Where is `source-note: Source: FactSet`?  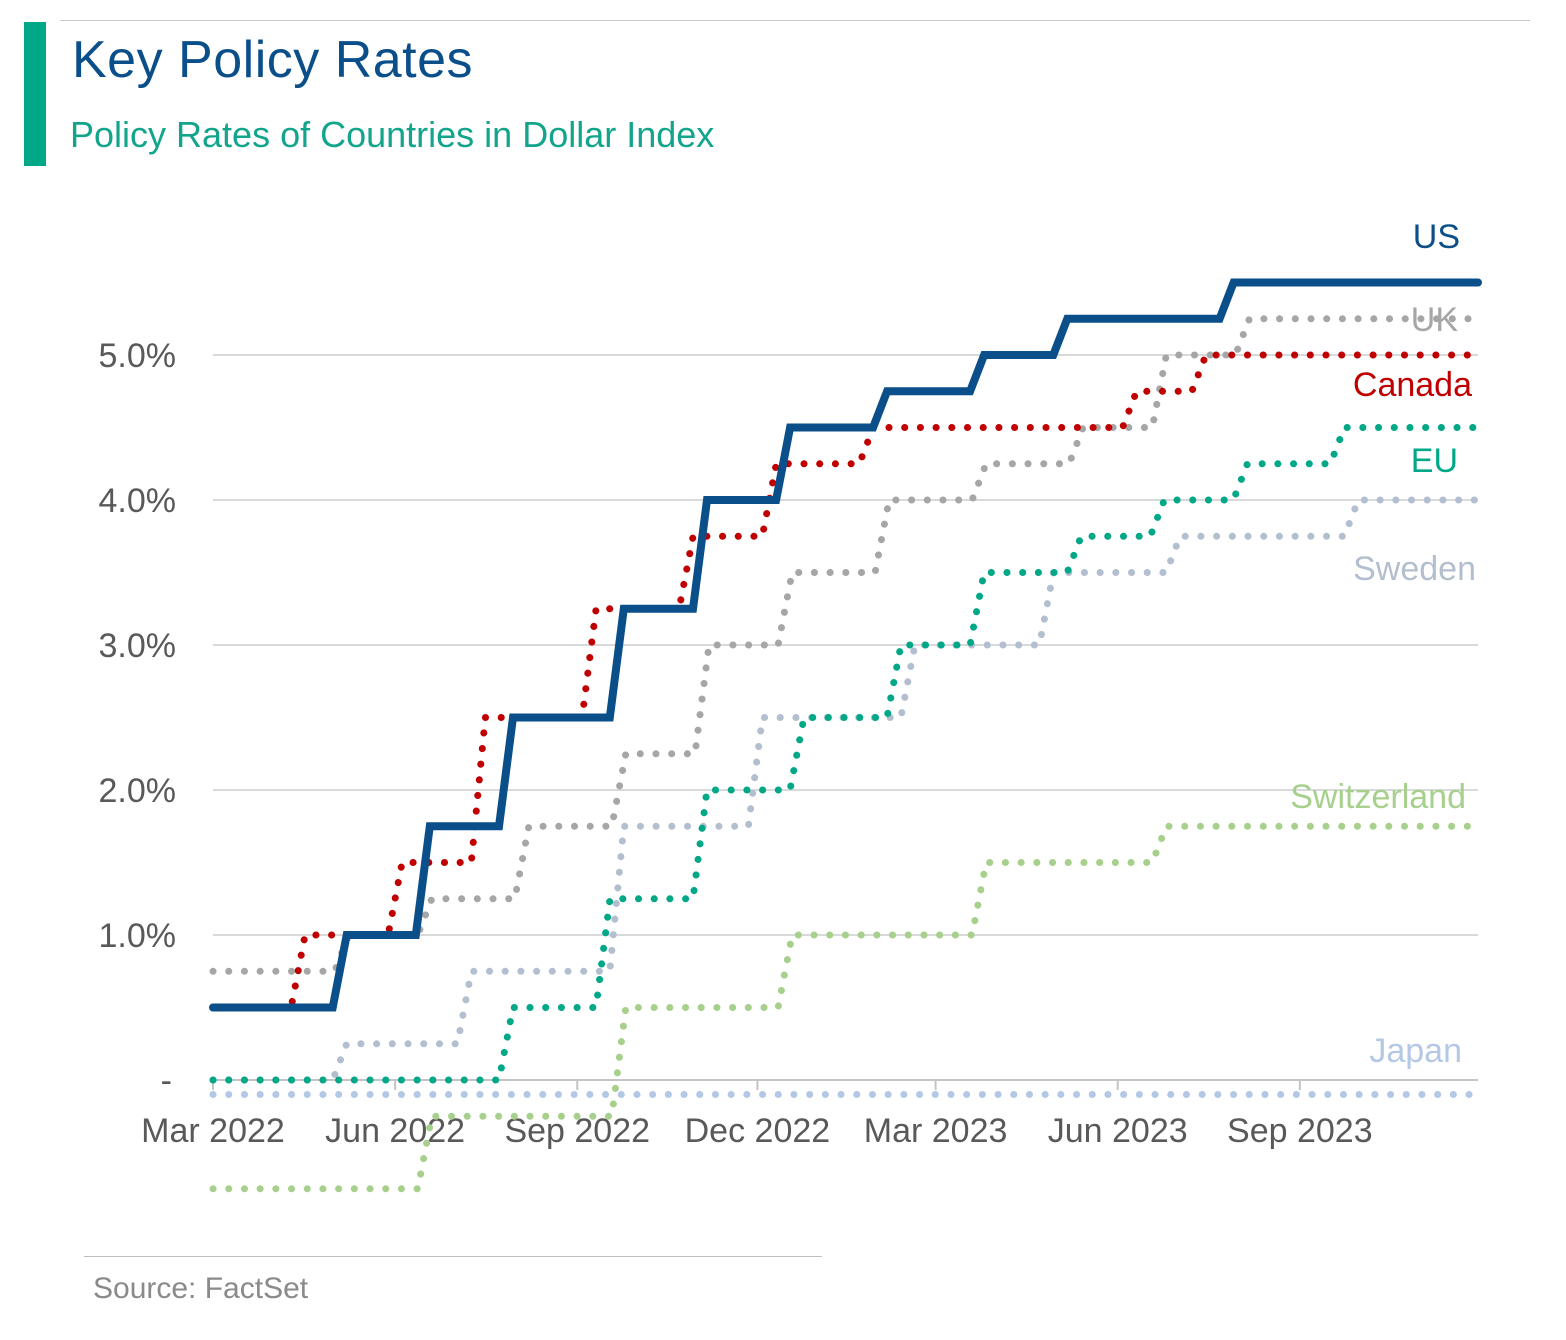 source-note: Source: FactSet is located at coordinates (201, 1288).